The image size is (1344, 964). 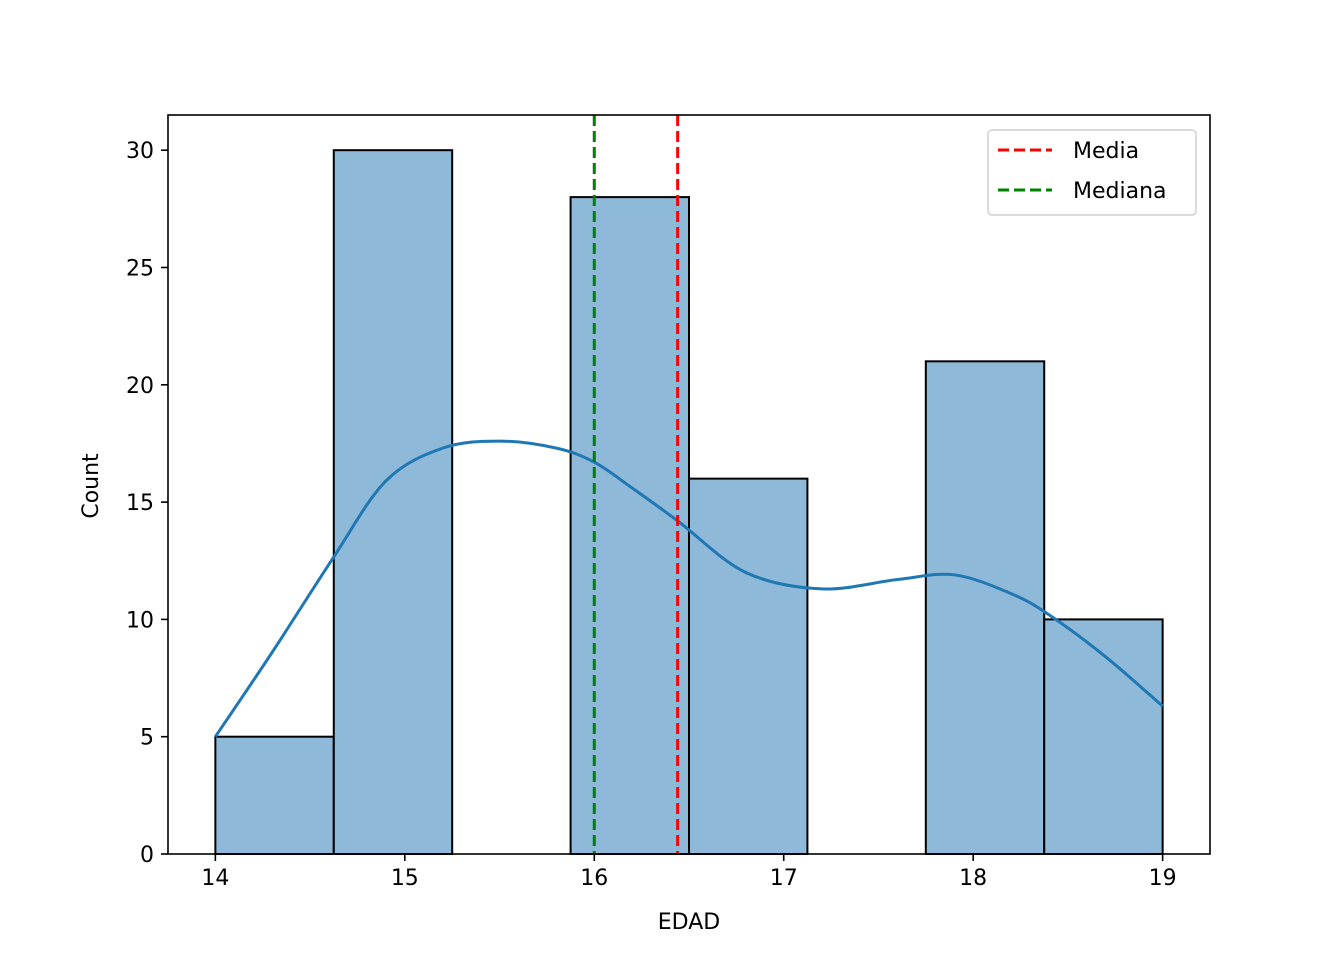 I want to click on y-tick-label: 5, so click(x=147, y=738).